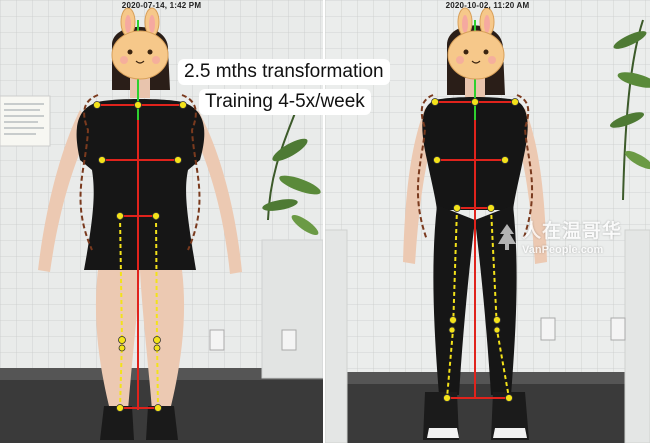 The height and width of the screenshot is (443, 650). Describe the element at coordinates (324, 221) in the screenshot. I see `panel-divider` at that location.